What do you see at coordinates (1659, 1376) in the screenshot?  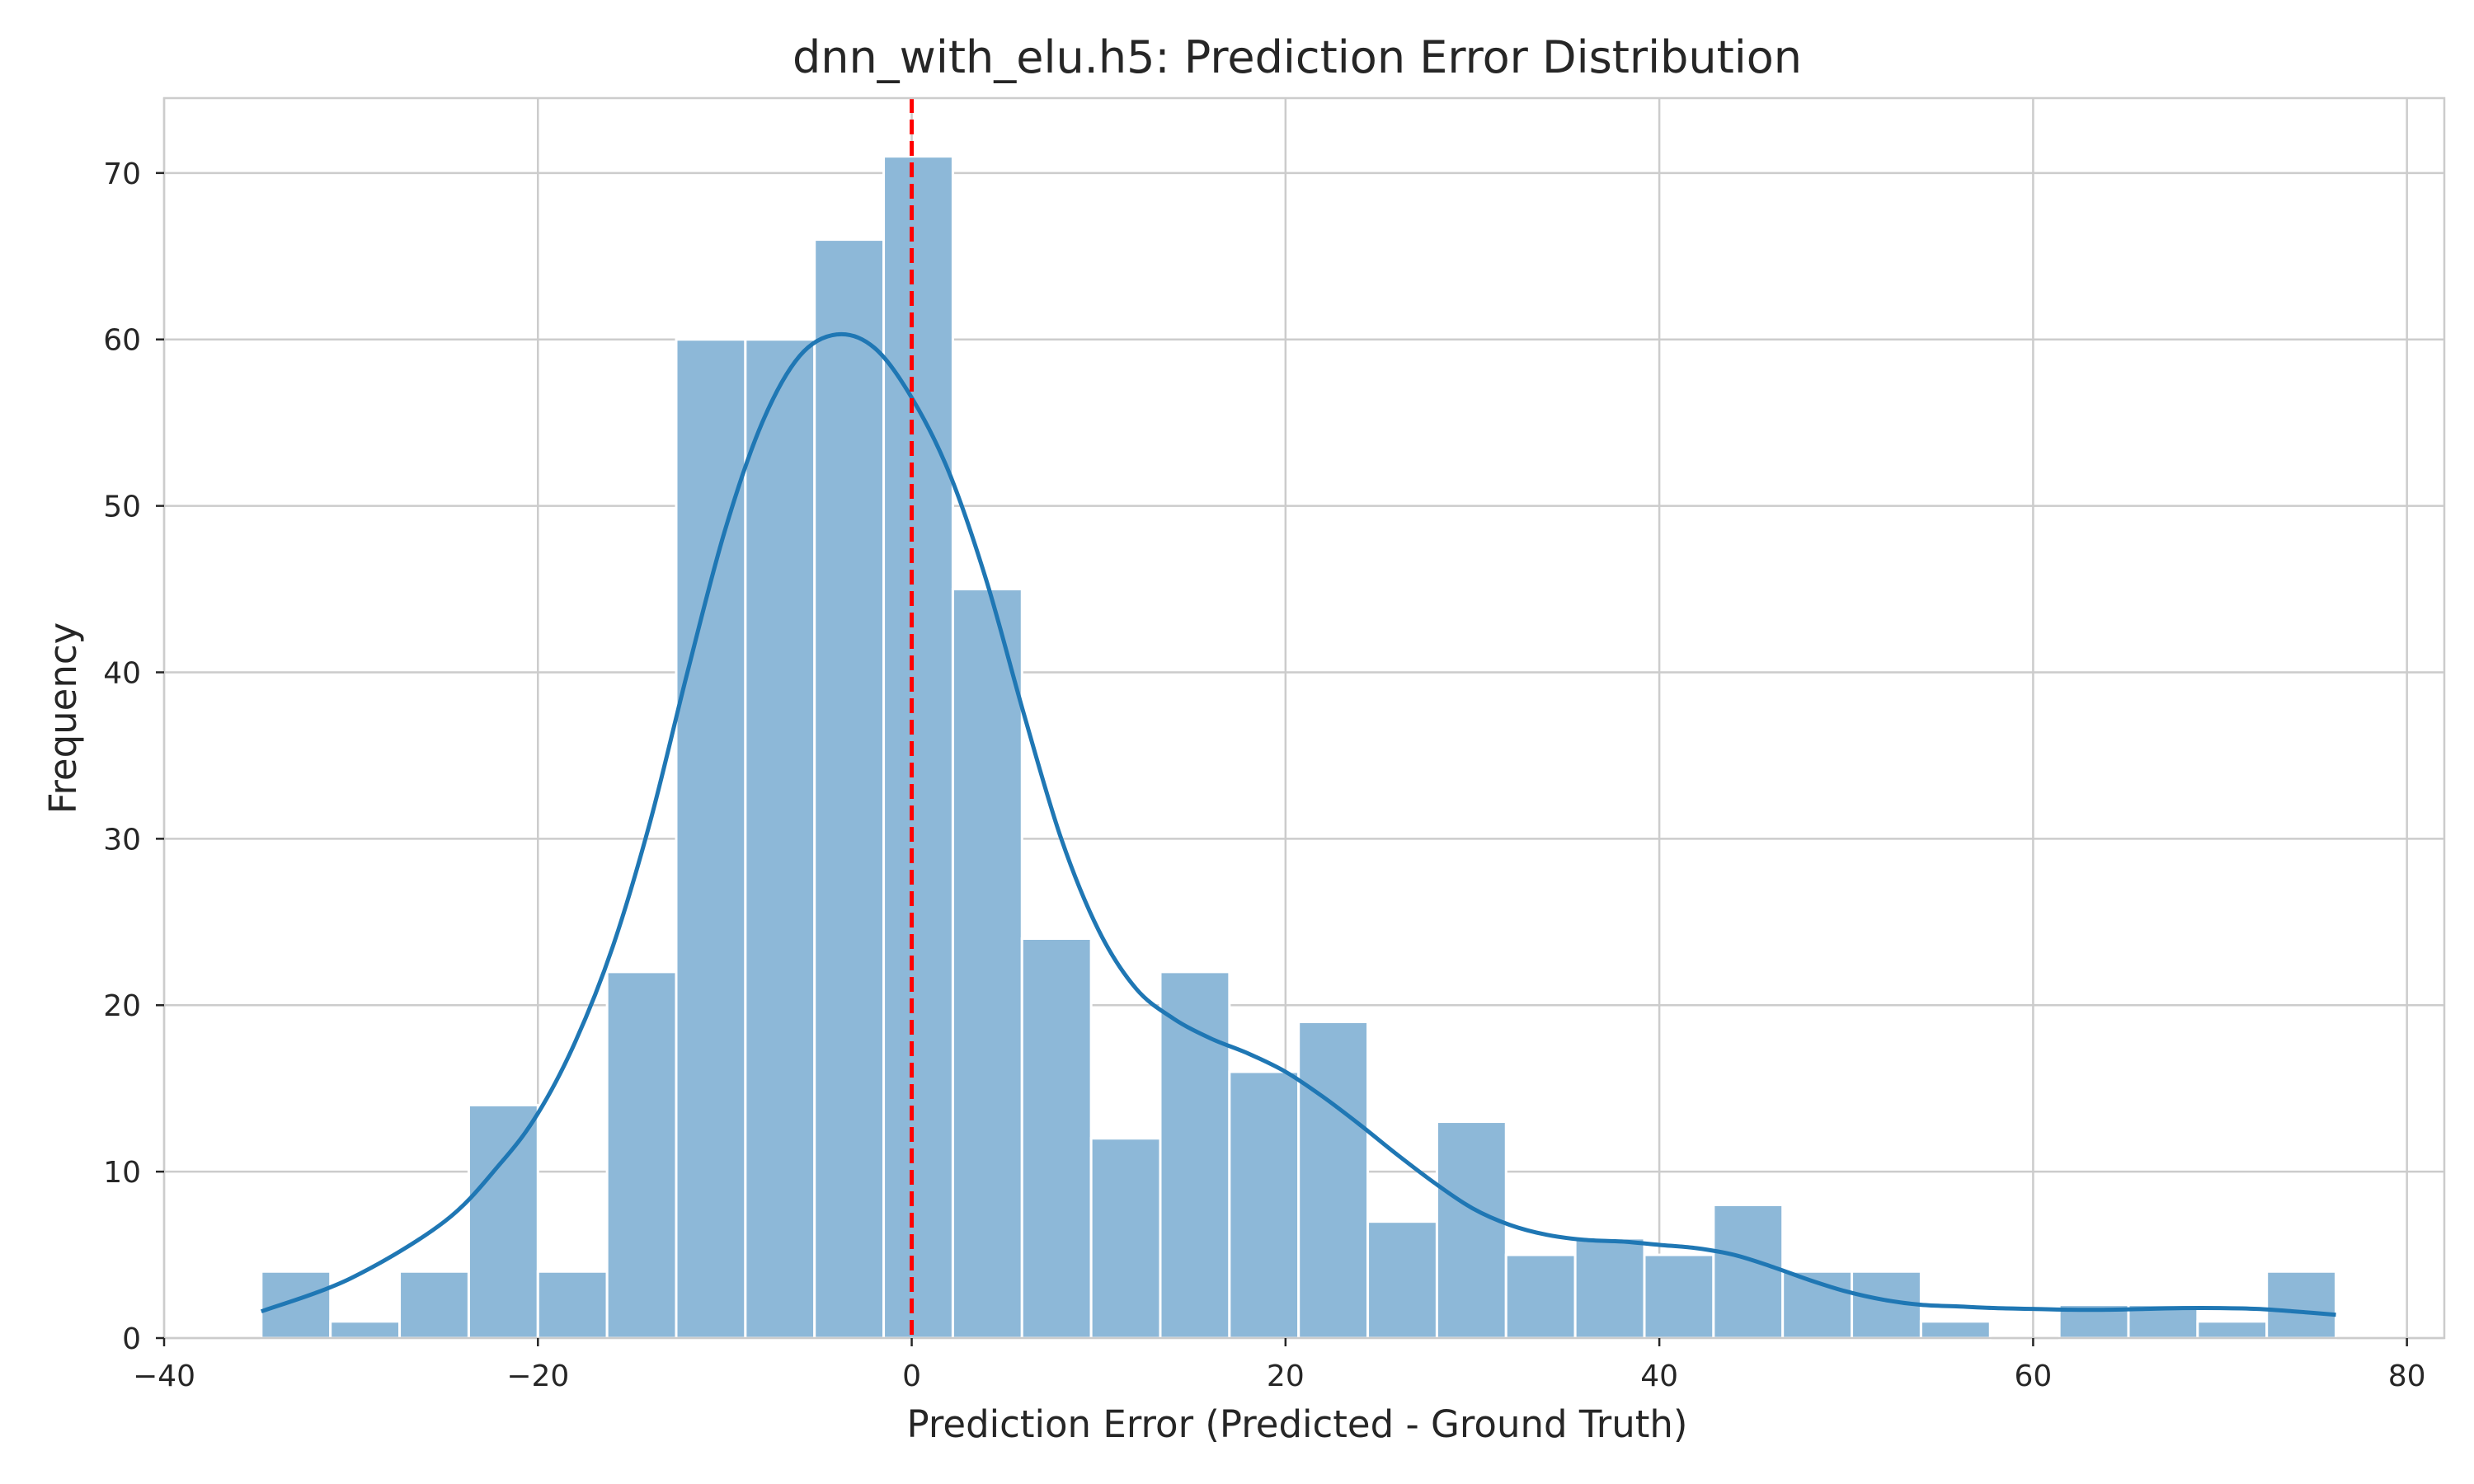 I see `x-tick-label: 40` at bounding box center [1659, 1376].